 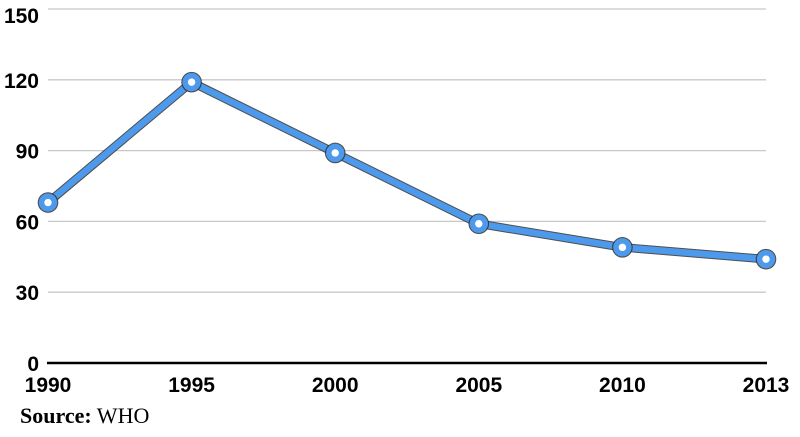 I want to click on source-value: WHO, so click(x=120, y=415).